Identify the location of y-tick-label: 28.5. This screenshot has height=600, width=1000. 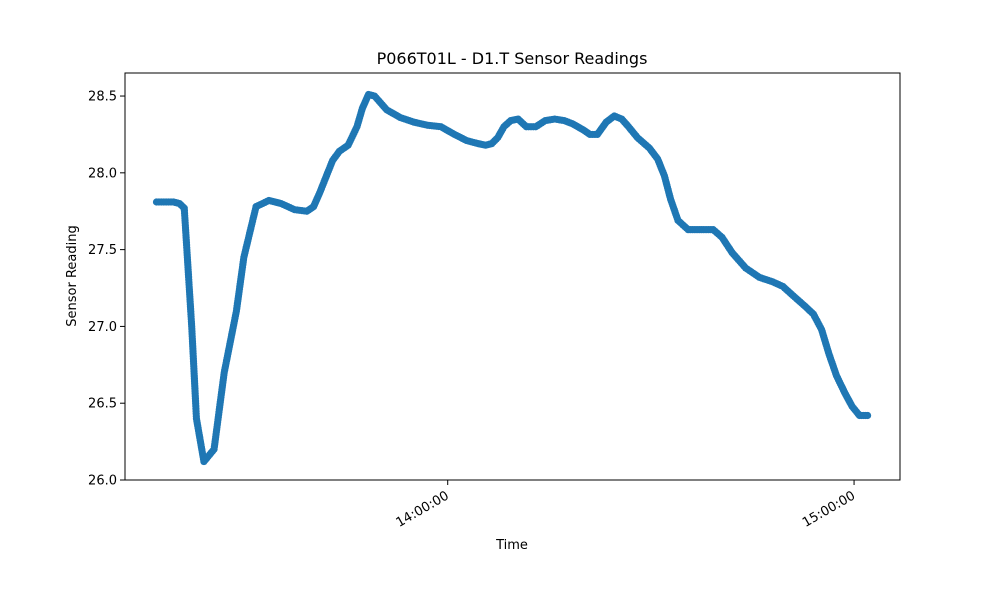
(102, 97).